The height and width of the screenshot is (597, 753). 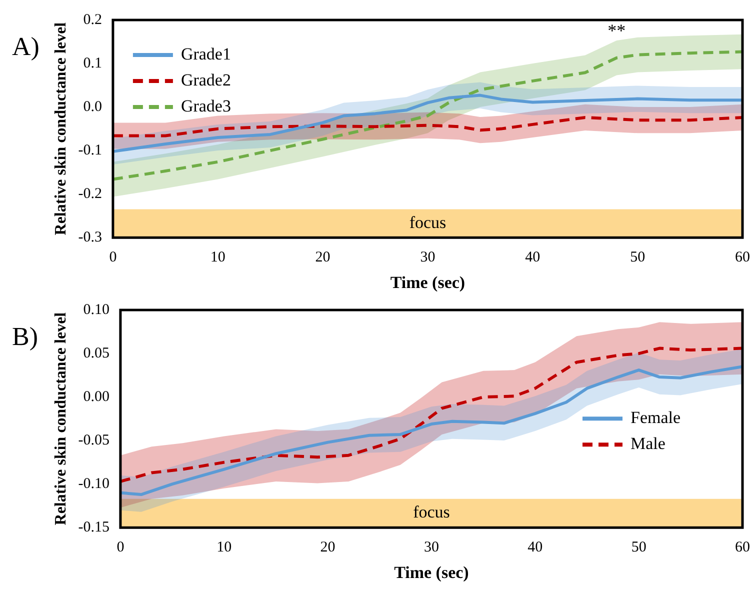 What do you see at coordinates (648, 444) in the screenshot?
I see `legend-label: Male` at bounding box center [648, 444].